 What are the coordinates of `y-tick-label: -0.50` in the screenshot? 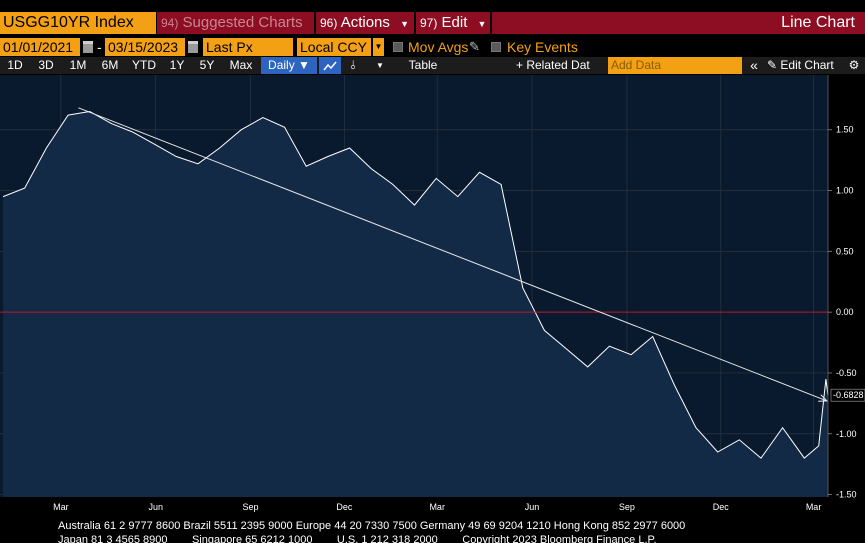 It's located at (846, 373).